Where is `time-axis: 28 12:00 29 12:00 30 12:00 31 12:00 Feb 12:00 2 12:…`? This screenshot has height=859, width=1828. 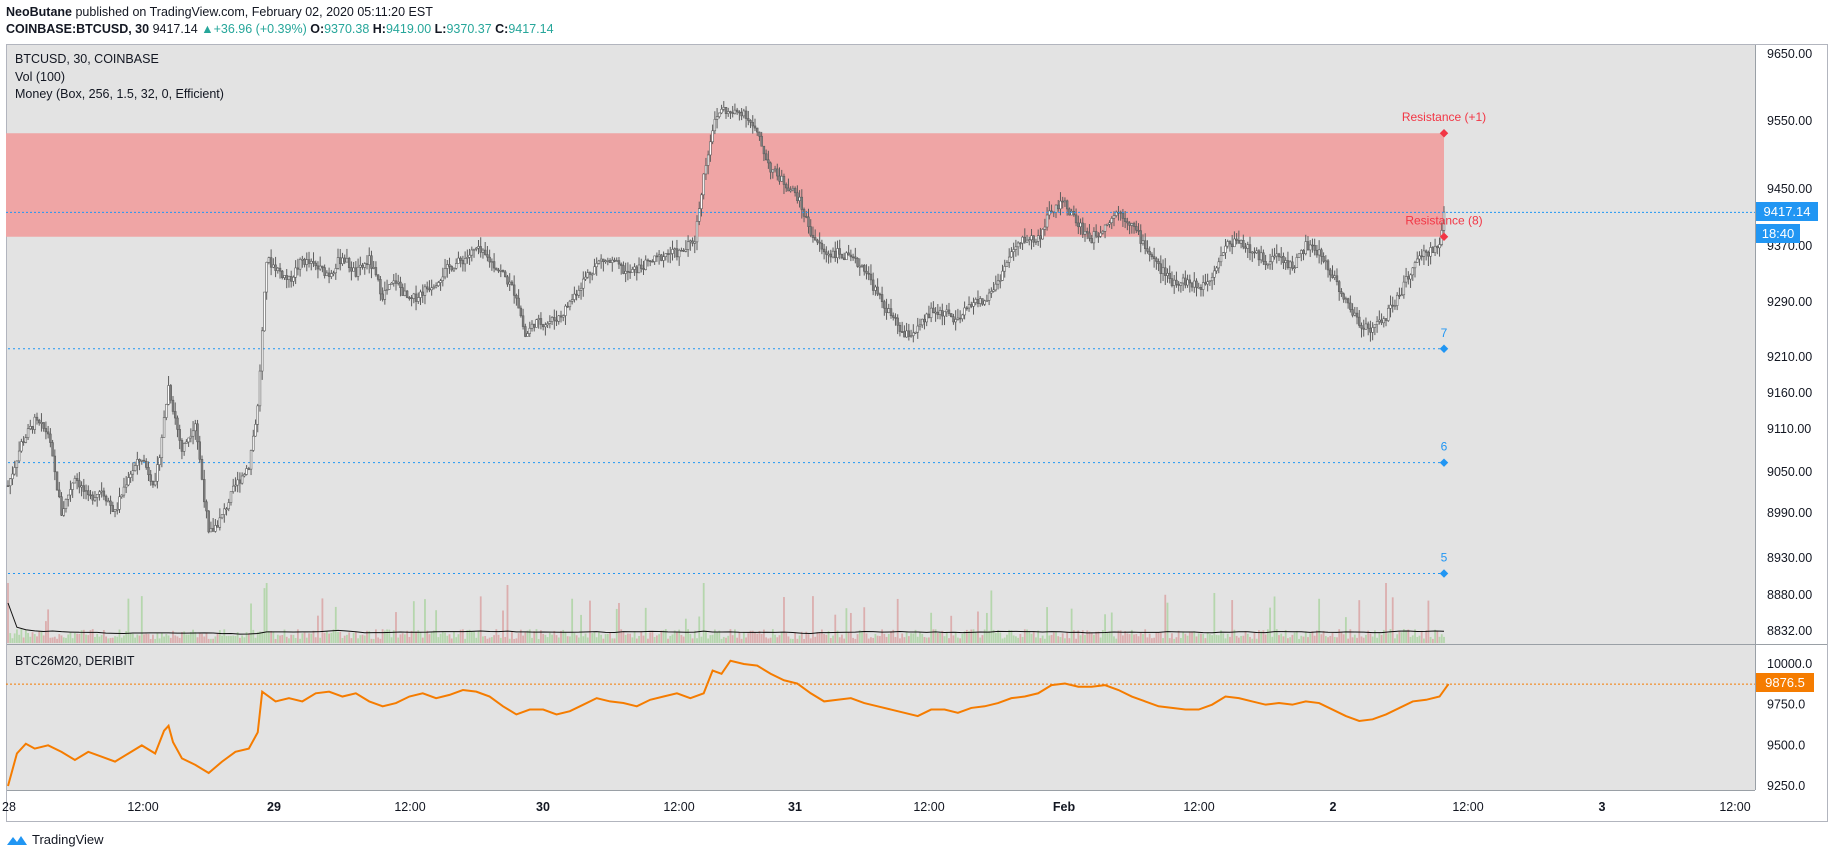
time-axis: 28 12:00 29 12:00 30 12:00 31 12:00 Feb 12:00 2 12:… is located at coordinates (876, 807).